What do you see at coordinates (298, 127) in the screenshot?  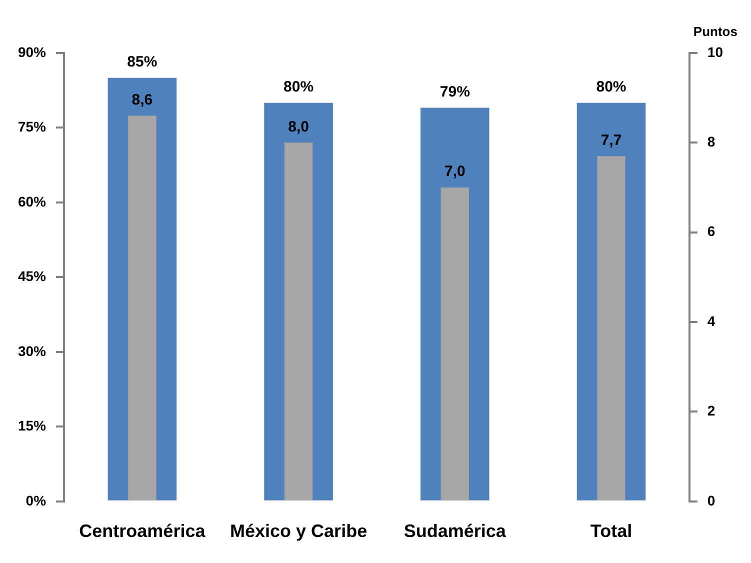 I see `data-label: 8,0` at bounding box center [298, 127].